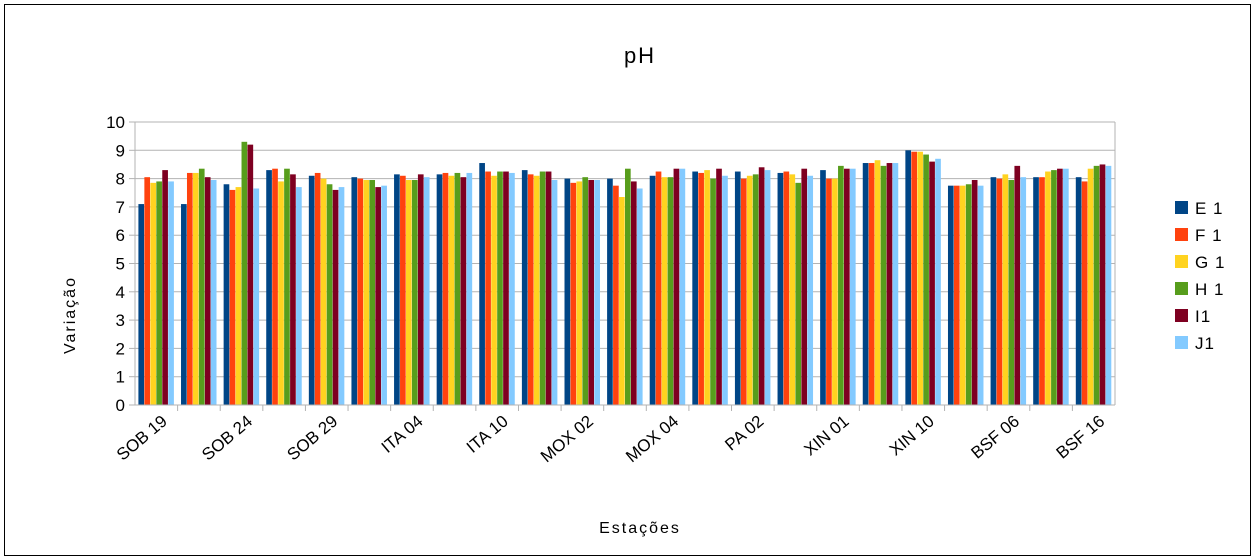  What do you see at coordinates (1181, 234) in the screenshot?
I see `legend-swatch-f1` at bounding box center [1181, 234].